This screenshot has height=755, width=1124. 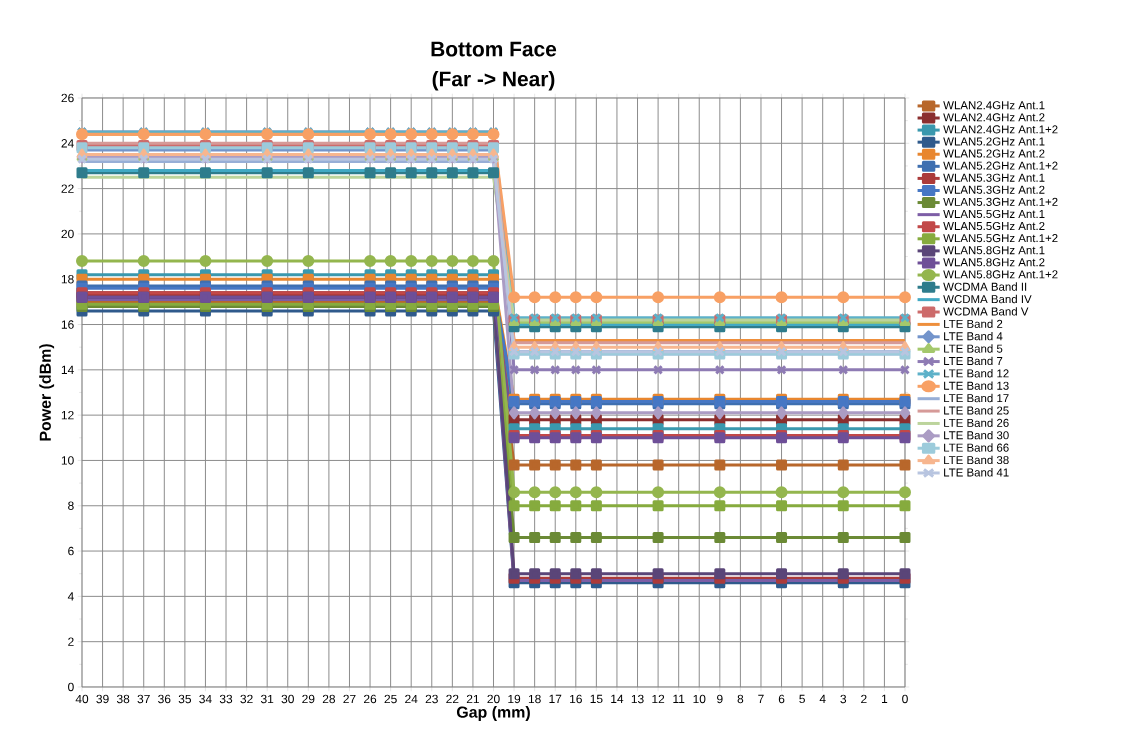 What do you see at coordinates (905, 699) in the screenshot?
I see `x-tick-label: 0` at bounding box center [905, 699].